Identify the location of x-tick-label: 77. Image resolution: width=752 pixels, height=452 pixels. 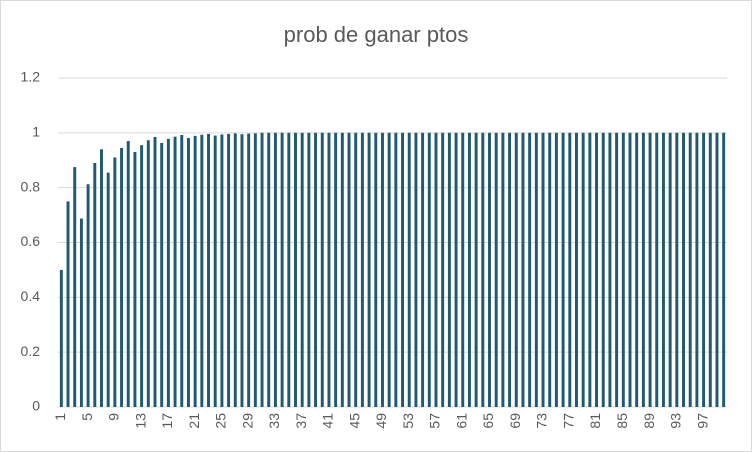
(568, 421).